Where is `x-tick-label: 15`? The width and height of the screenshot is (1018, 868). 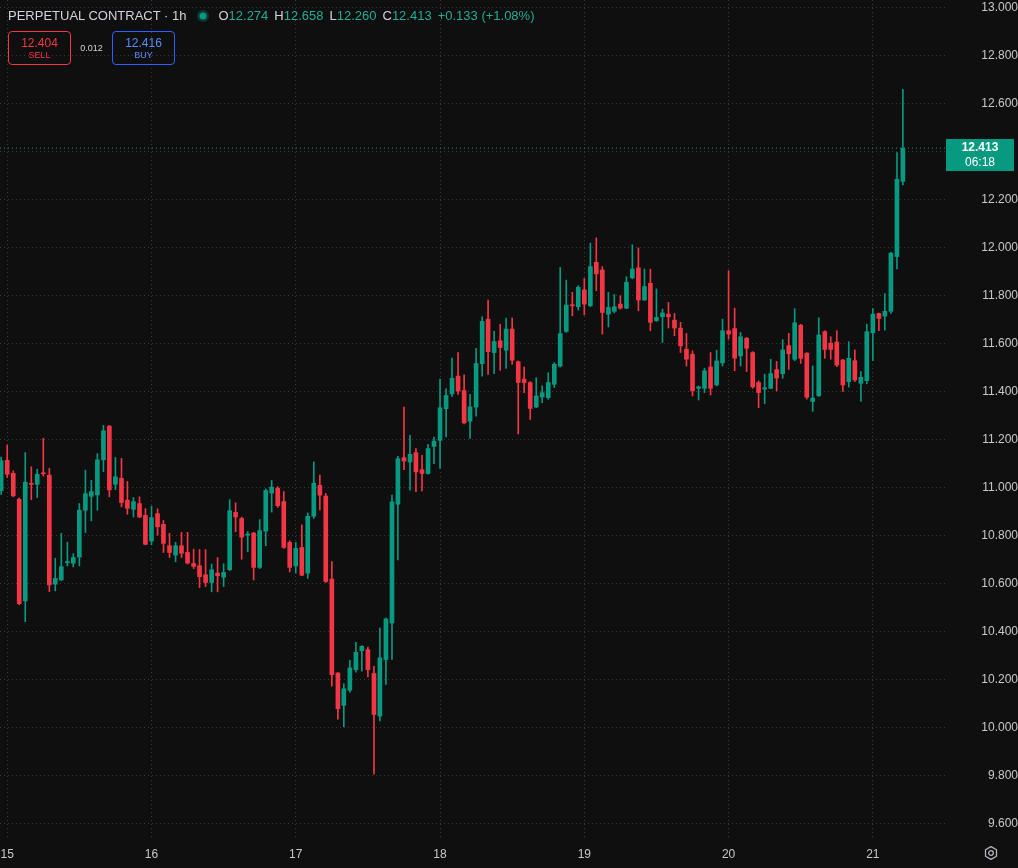
x-tick-label: 15 is located at coordinates (7, 853).